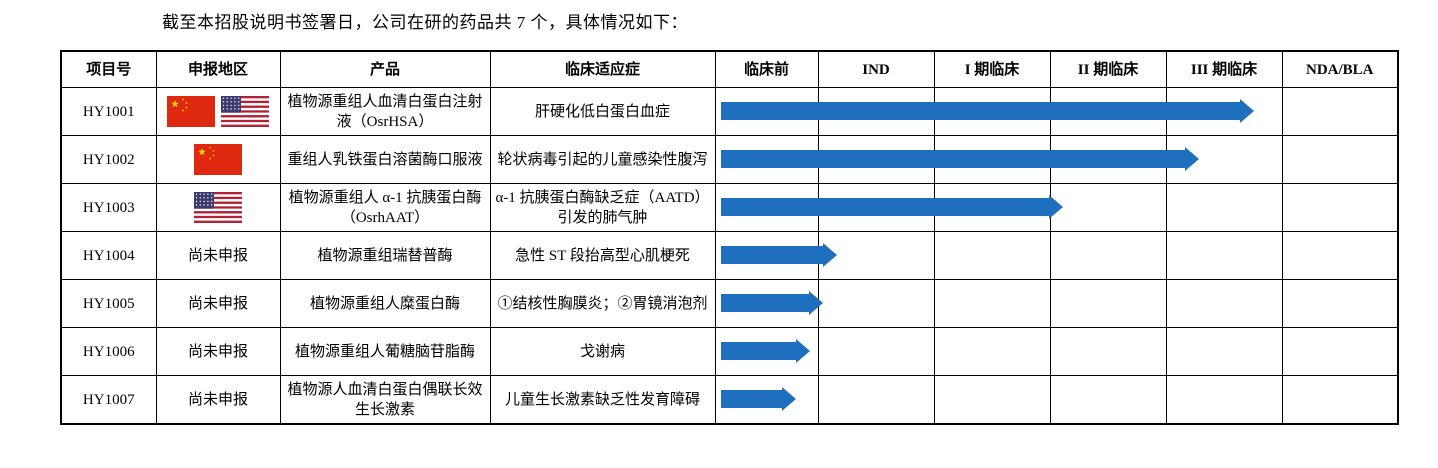 This screenshot has height=468, width=1438. Describe the element at coordinates (602, 69) in the screenshot. I see `header-indication: 临床适应症` at that location.